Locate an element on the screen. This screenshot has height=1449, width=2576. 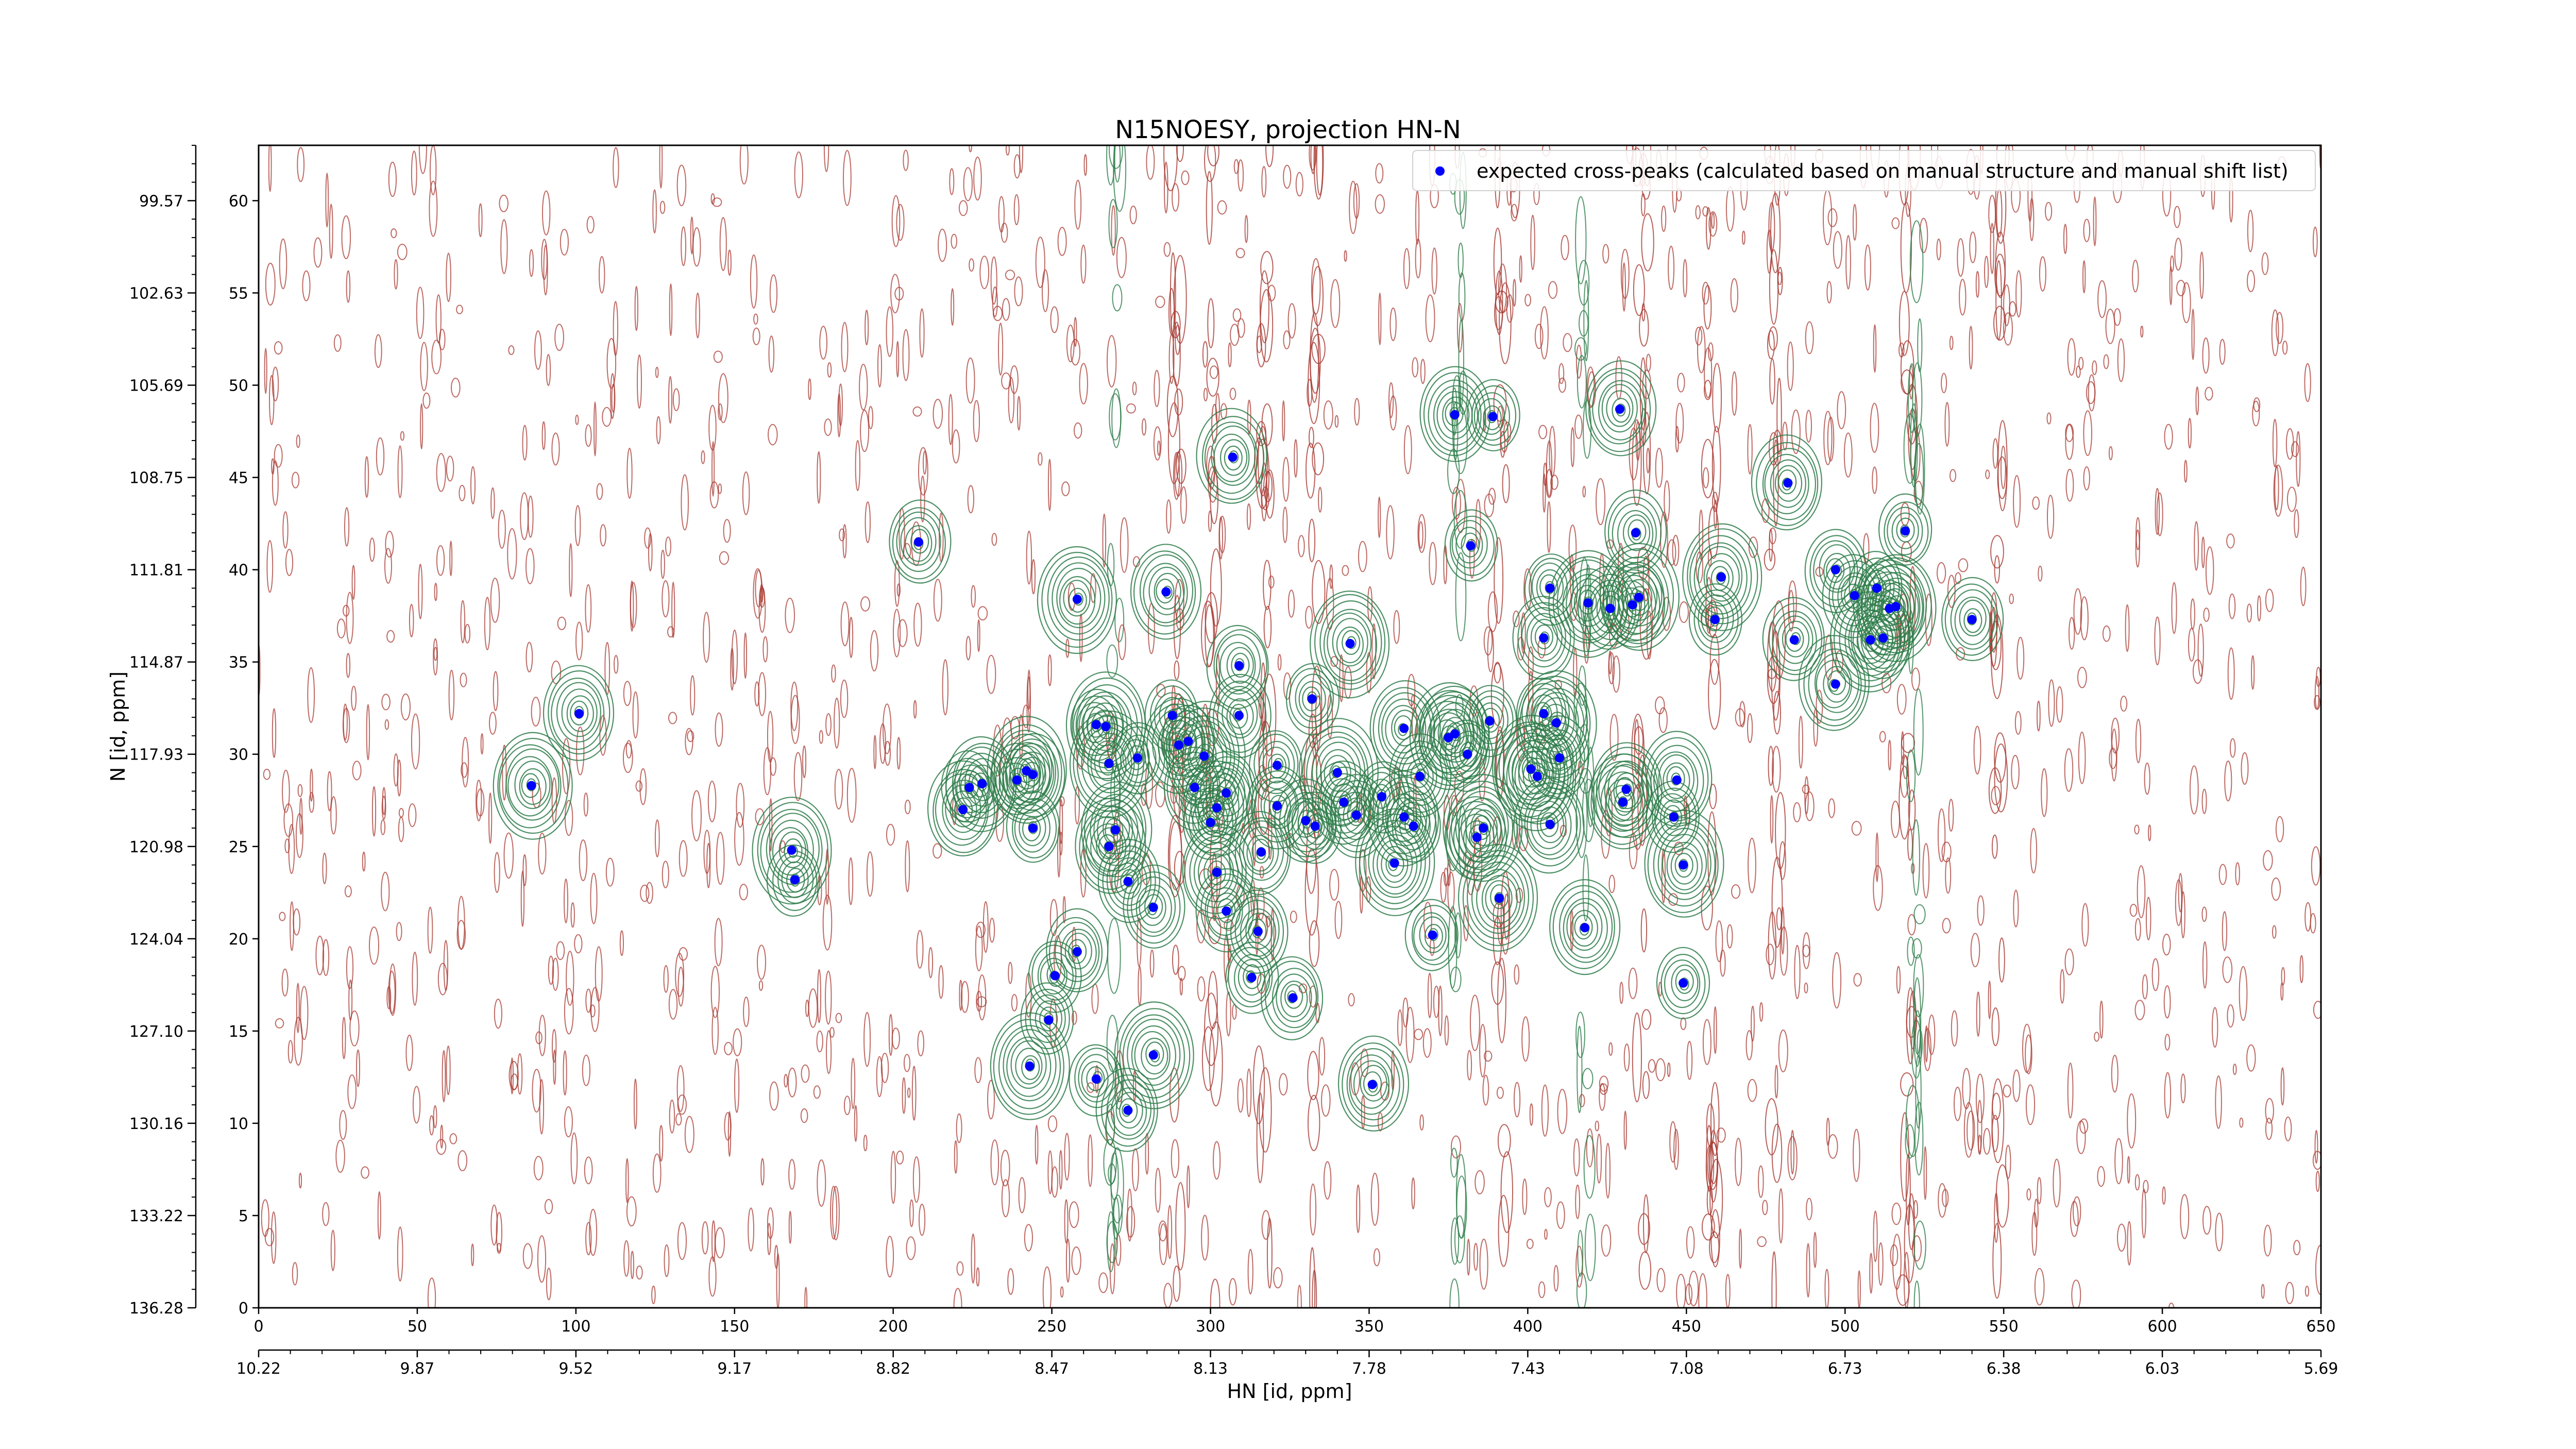
y-tick-label: 5 is located at coordinates (244, 1216).